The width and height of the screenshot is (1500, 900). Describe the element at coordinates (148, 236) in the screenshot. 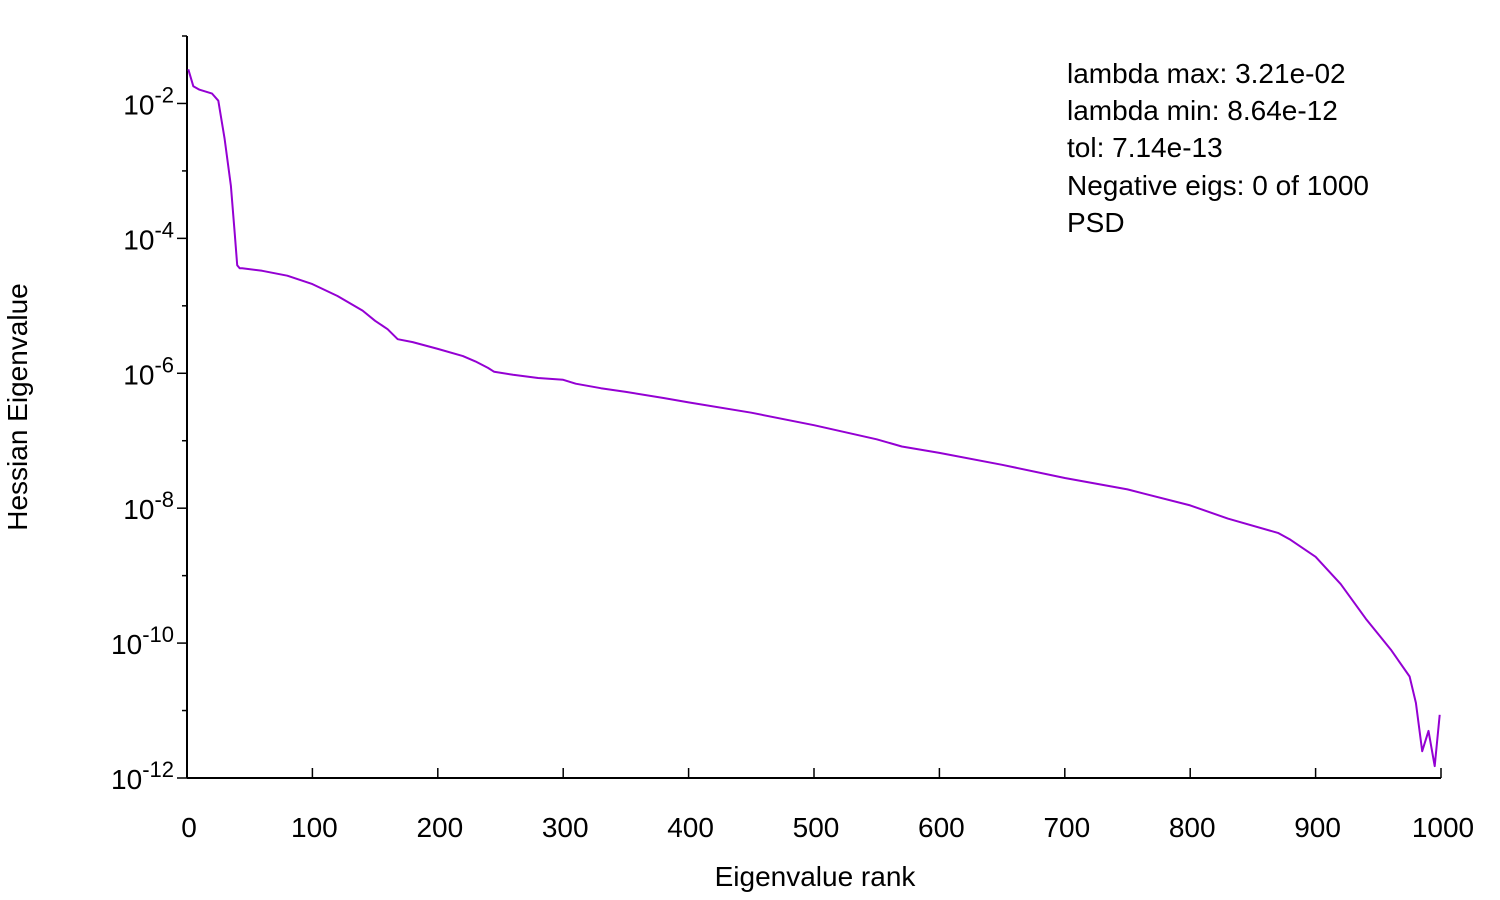

I see `y-tick-label: 10⁻⁴` at that location.